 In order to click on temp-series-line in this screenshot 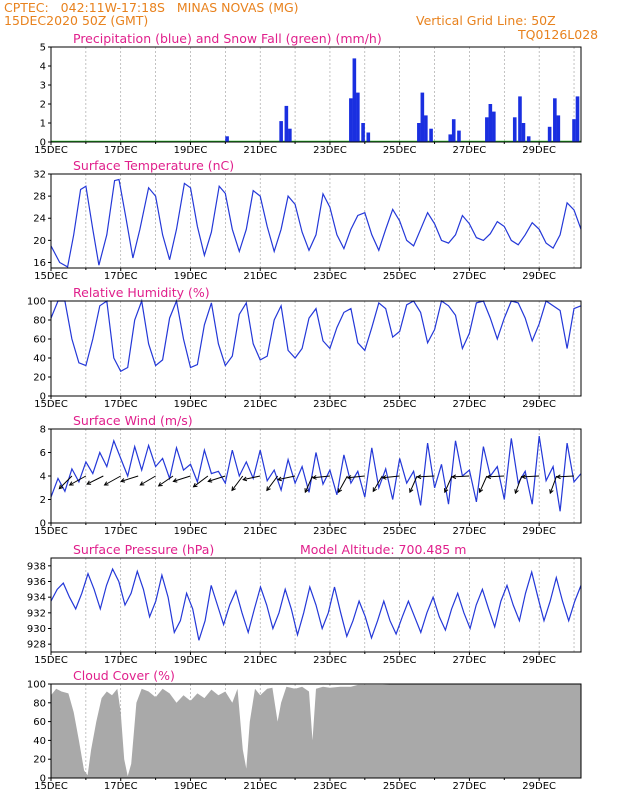, I will do `click(316, 223)`.